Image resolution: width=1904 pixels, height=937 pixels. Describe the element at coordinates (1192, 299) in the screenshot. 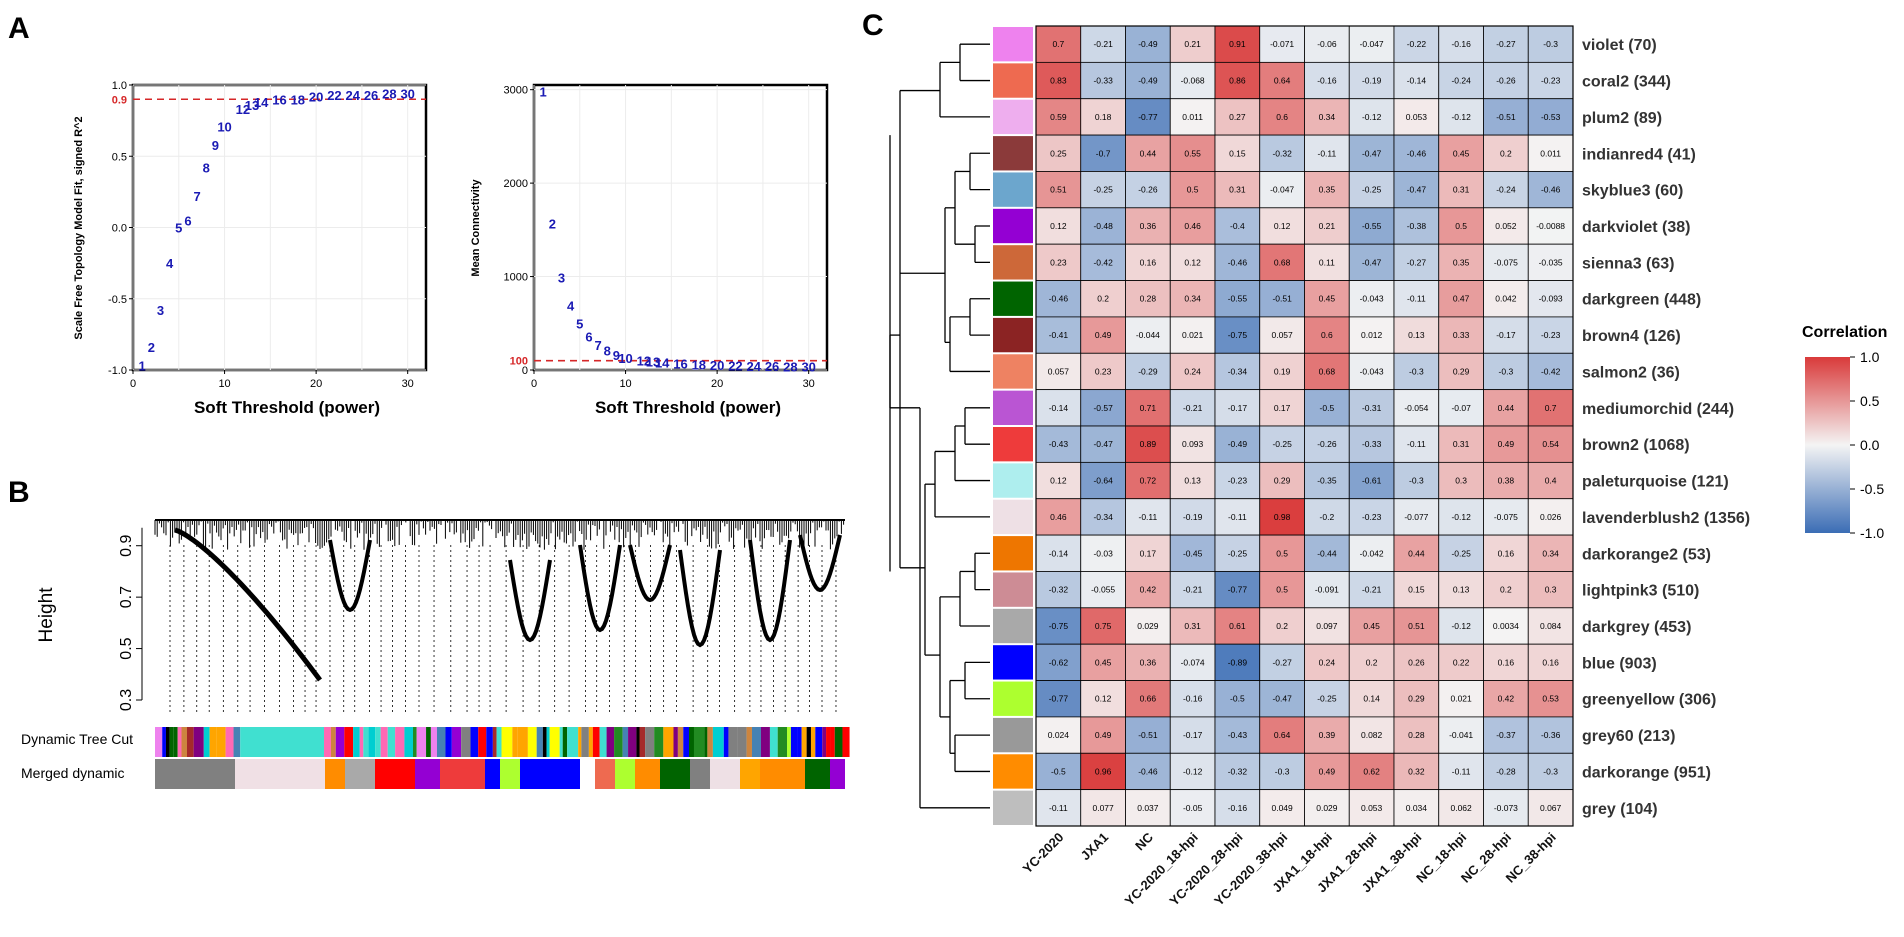

I see `cell-value: 0.34` at that location.